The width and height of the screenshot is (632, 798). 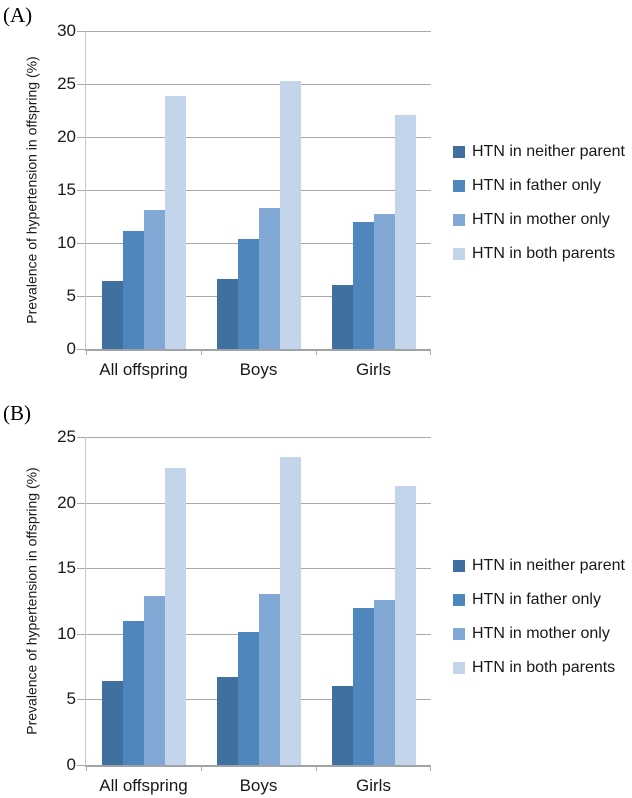 I want to click on y-tick-label: 30, so click(x=66, y=30).